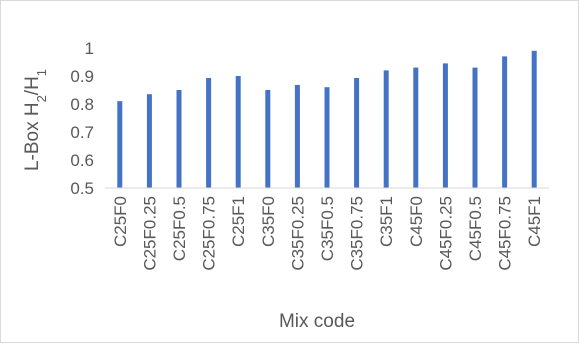 The height and width of the screenshot is (347, 579). Describe the element at coordinates (82, 160) in the screenshot. I see `y-tick-label: 0.6` at that location.